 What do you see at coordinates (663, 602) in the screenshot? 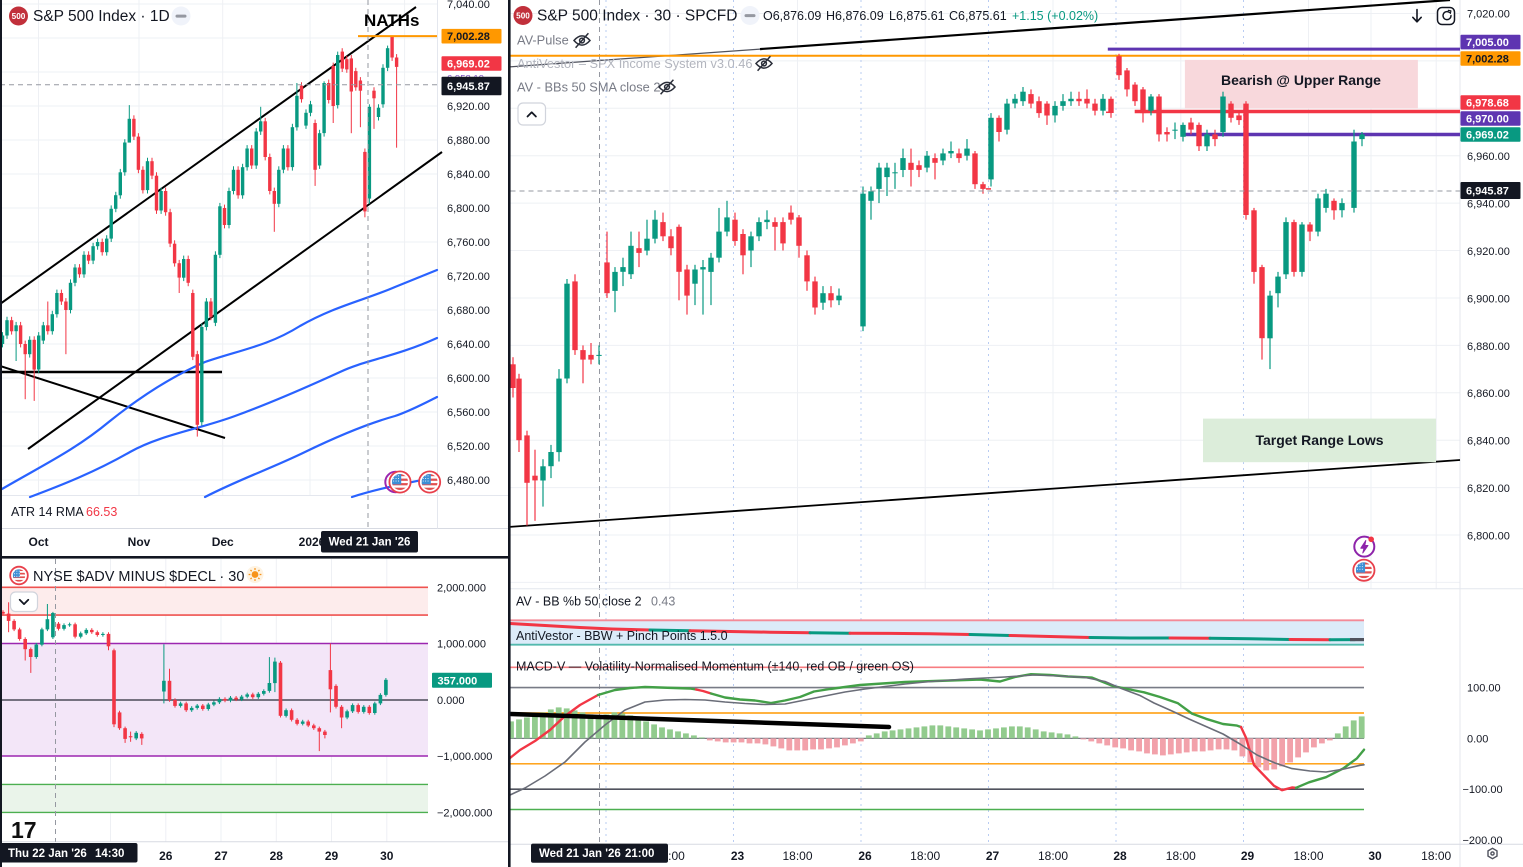
I see `svg-text: 0.43` at bounding box center [663, 602].